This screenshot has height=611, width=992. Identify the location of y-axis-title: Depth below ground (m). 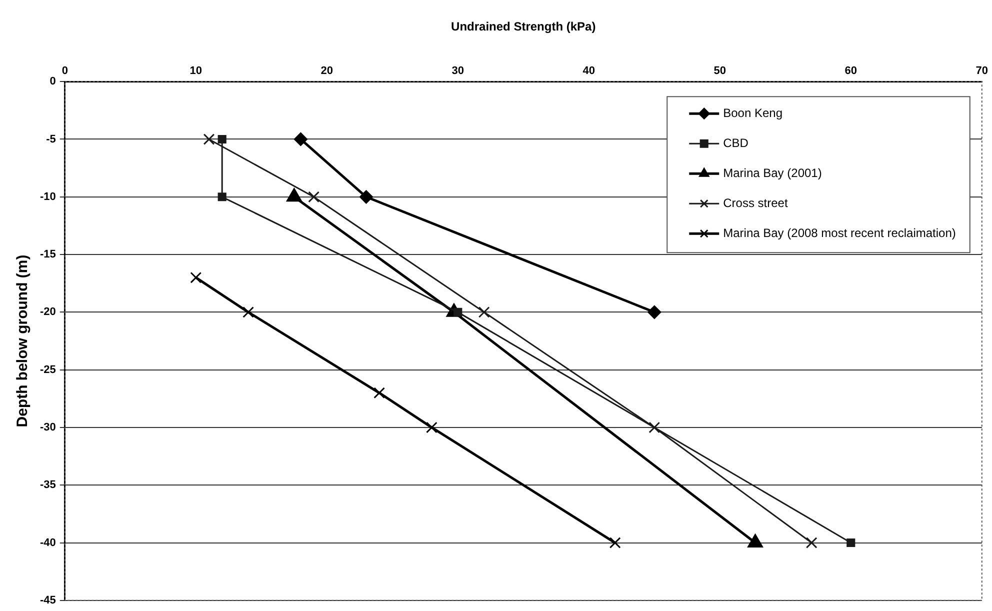
(23, 341).